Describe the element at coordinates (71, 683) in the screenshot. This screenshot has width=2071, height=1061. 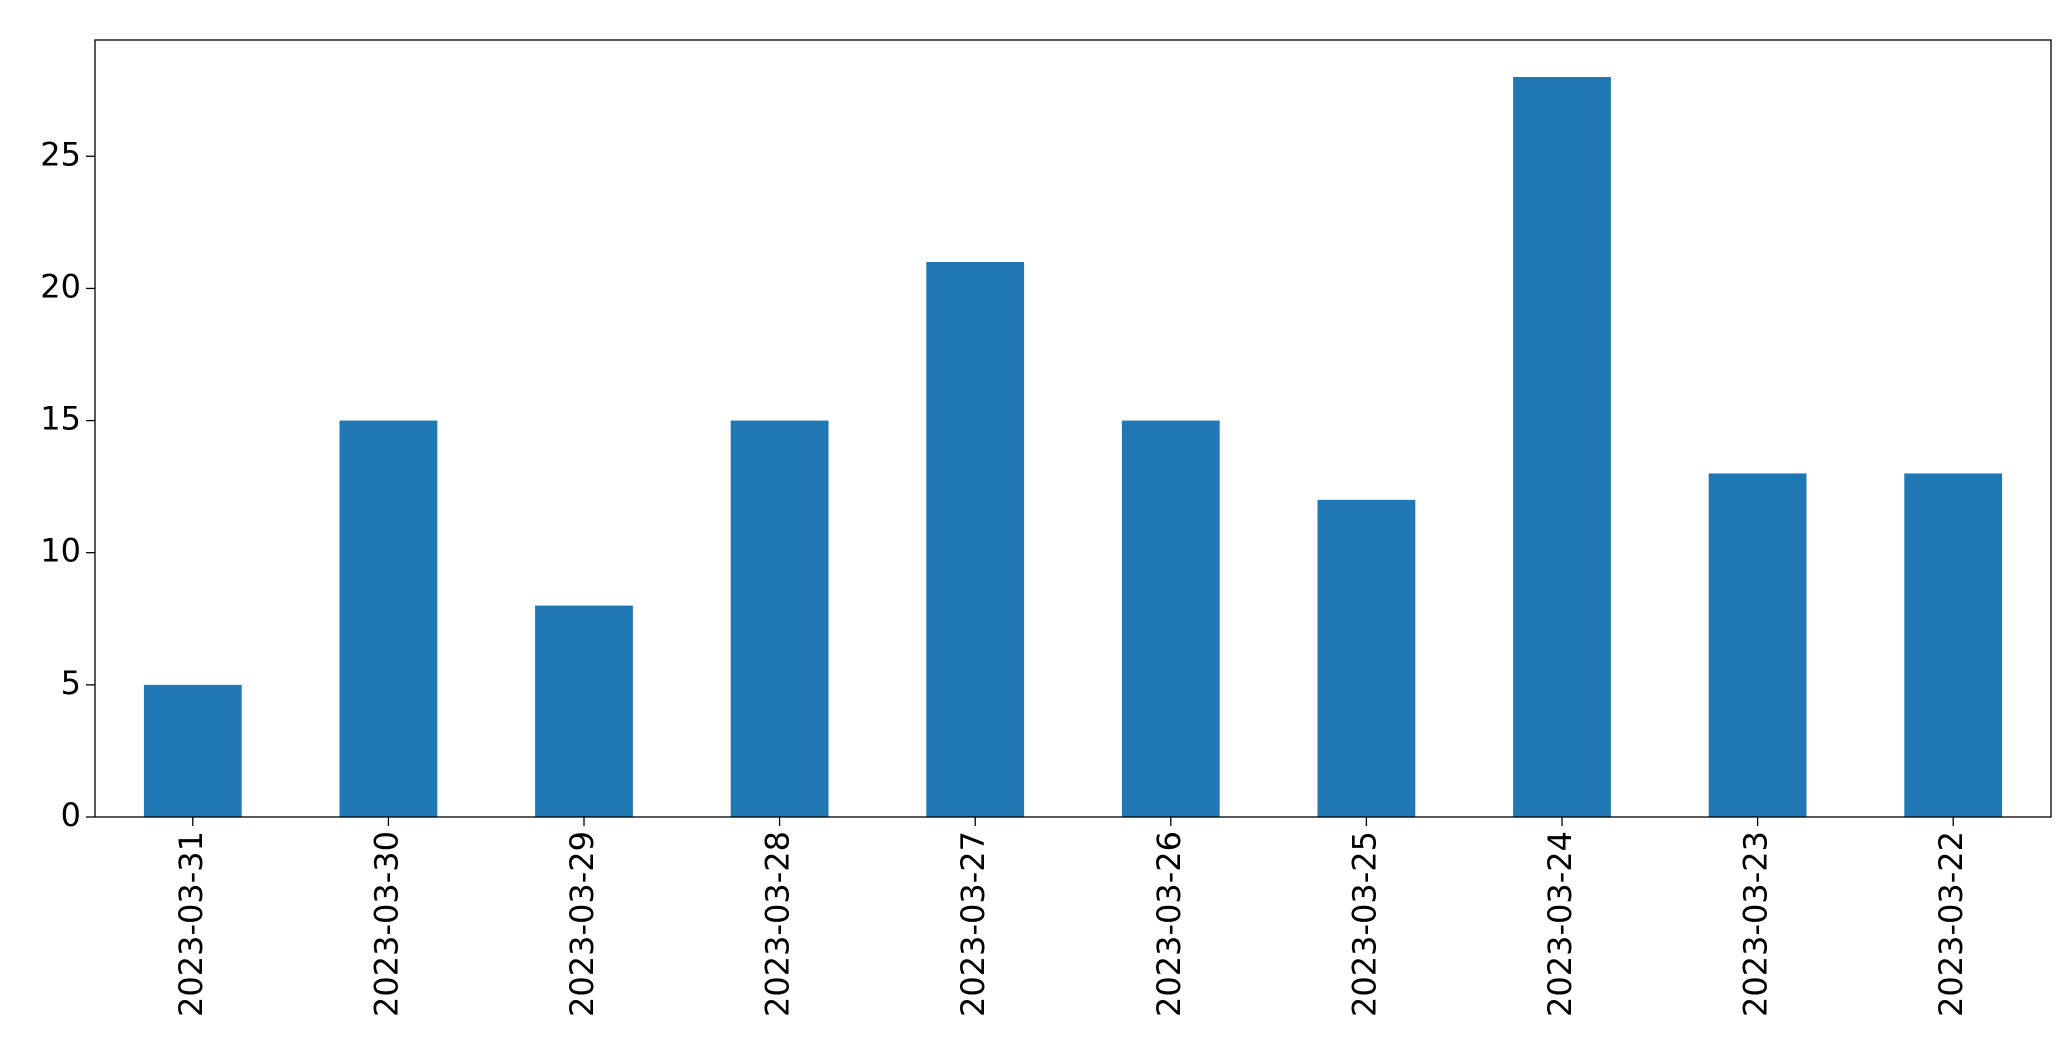
I see `y-tick-label: 5` at that location.